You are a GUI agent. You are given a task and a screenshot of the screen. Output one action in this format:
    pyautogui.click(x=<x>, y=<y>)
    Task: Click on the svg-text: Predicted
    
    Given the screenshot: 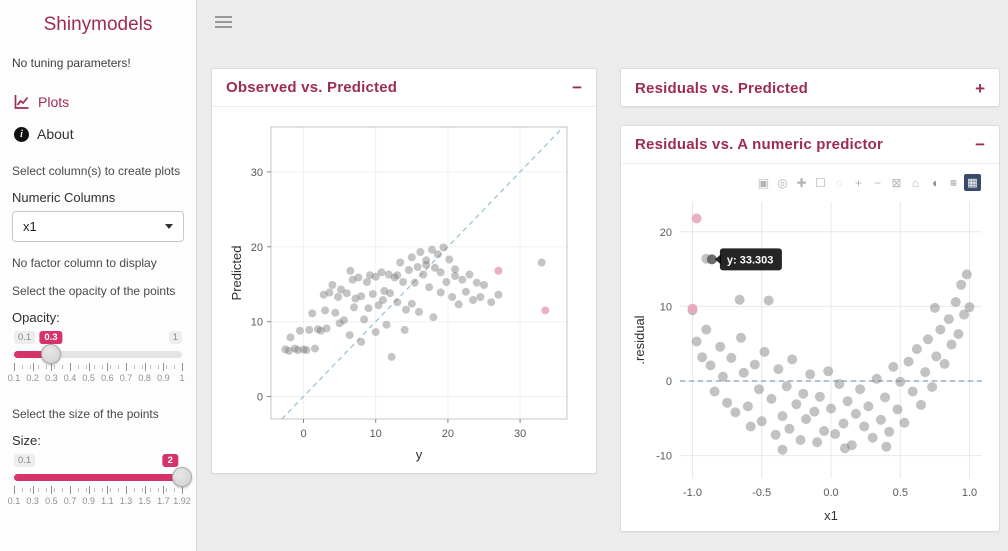 What is the action you would take?
    pyautogui.click(x=236, y=273)
    